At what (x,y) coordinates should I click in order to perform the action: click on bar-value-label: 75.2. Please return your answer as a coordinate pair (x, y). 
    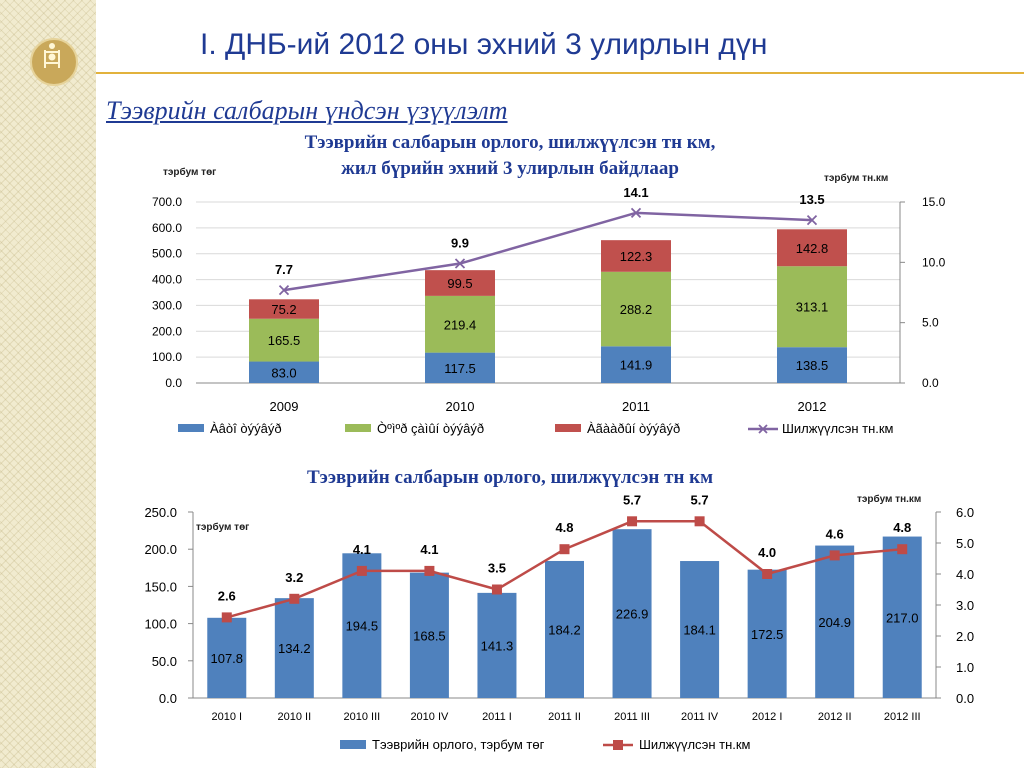
    Looking at the image, I should click on (283, 309).